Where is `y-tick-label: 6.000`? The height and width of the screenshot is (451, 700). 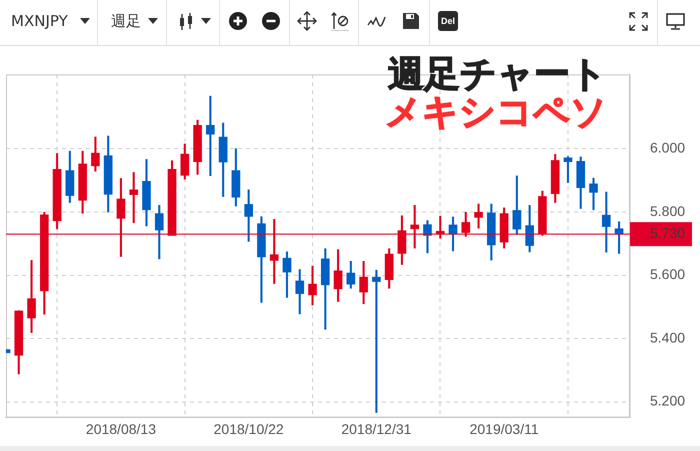 y-tick-label: 6.000 is located at coordinates (668, 148).